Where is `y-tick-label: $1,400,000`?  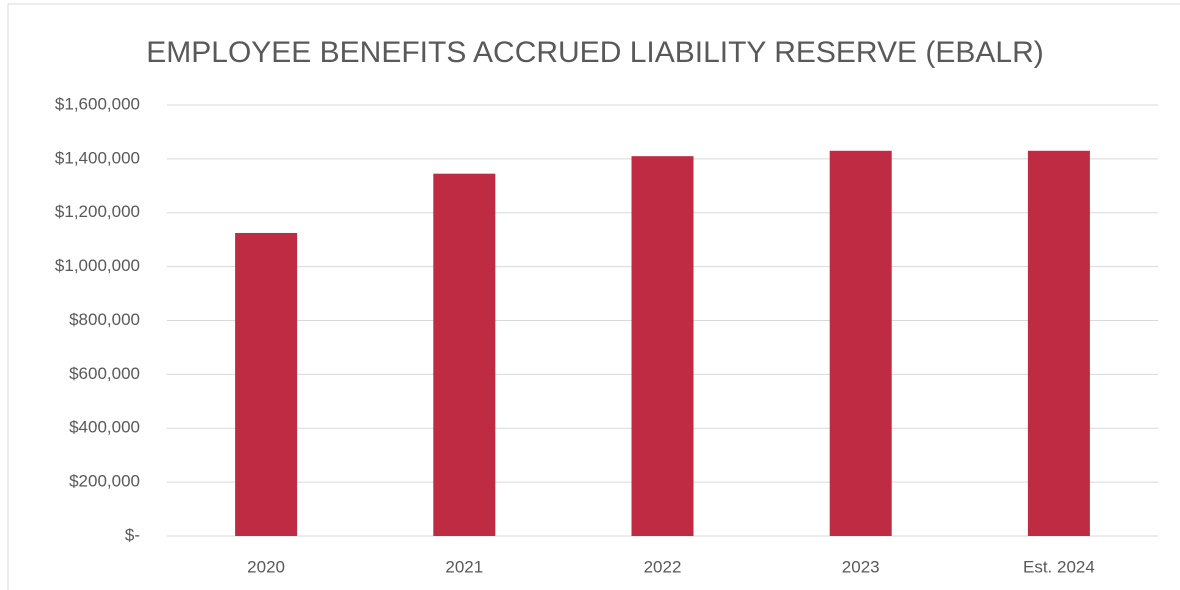
y-tick-label: $1,400,000 is located at coordinates (97, 157).